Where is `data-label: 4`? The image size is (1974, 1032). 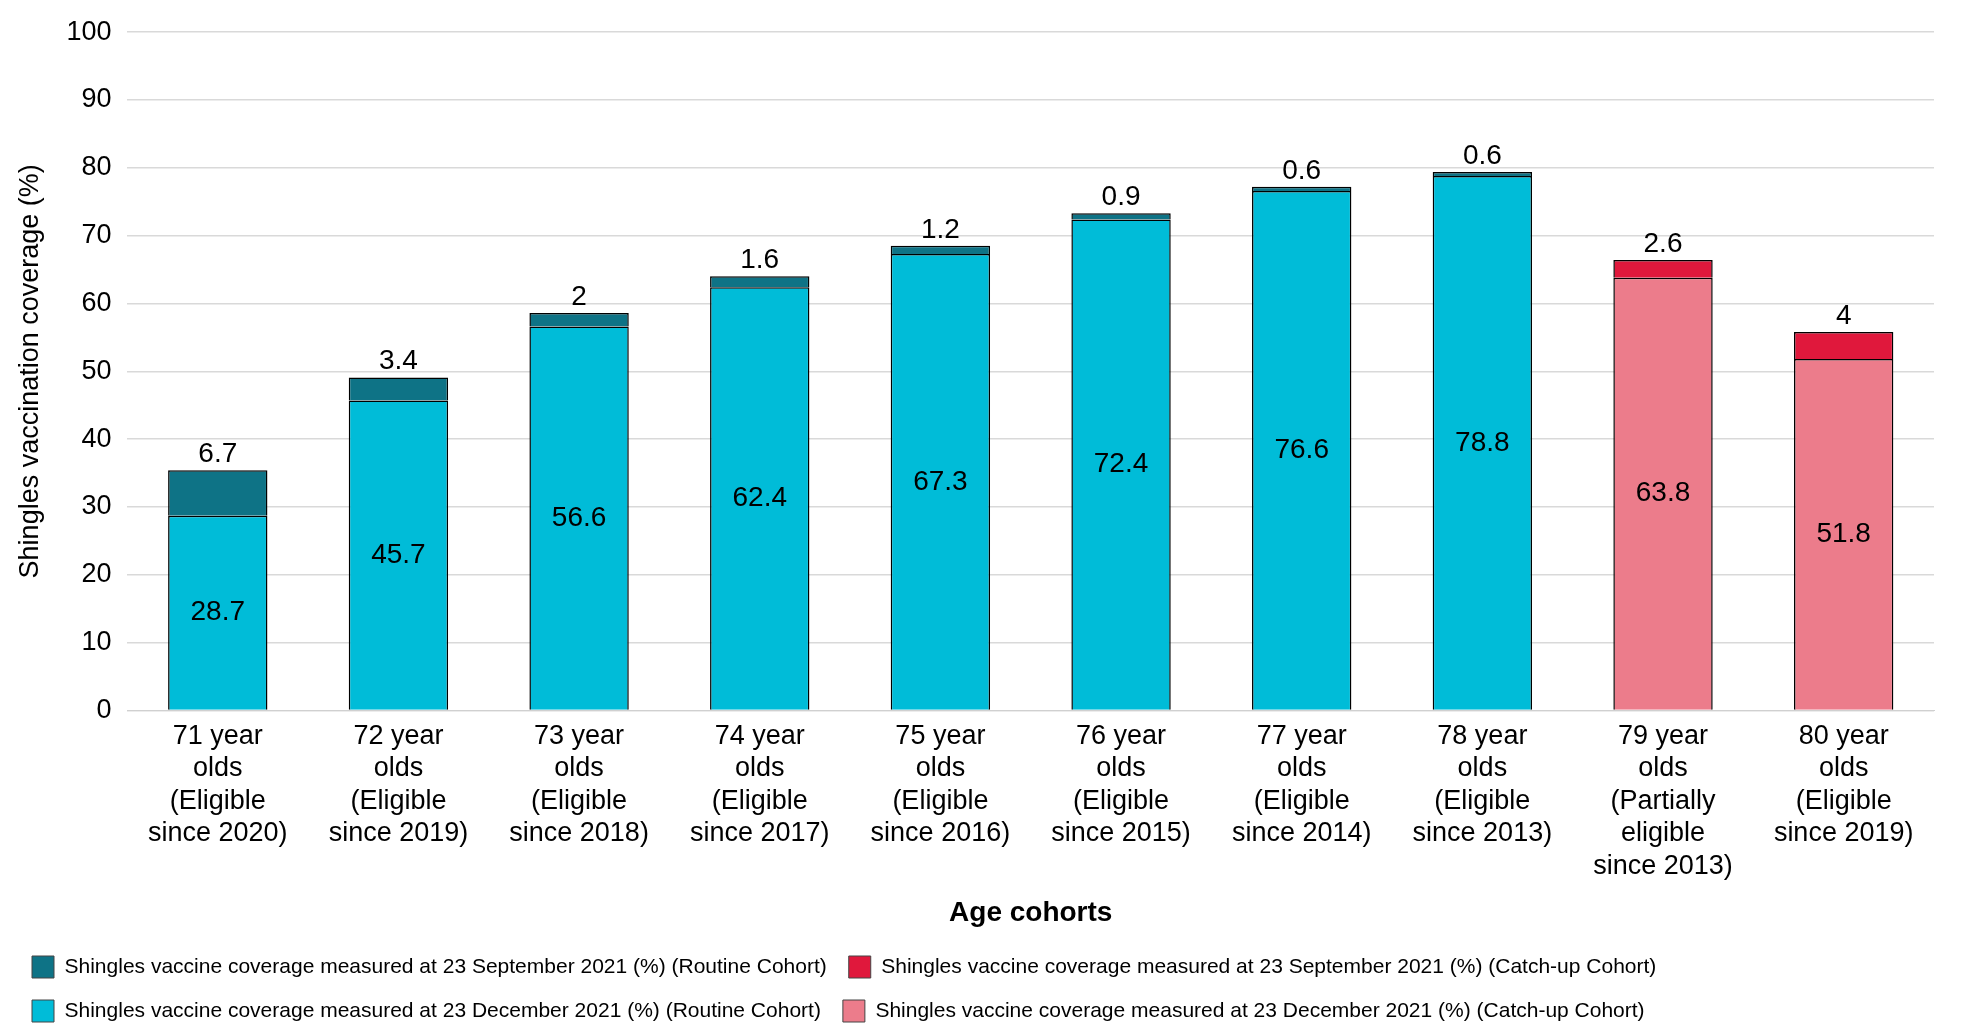 data-label: 4 is located at coordinates (1843, 314).